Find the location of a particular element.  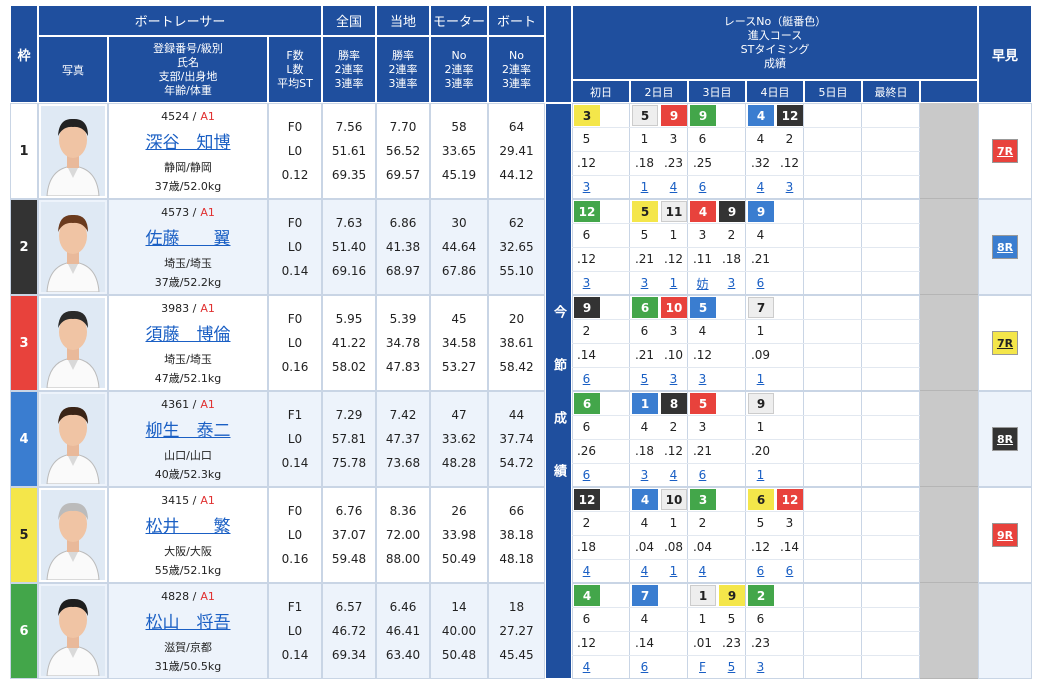

header-day: 5日目 is located at coordinates (833, 91).